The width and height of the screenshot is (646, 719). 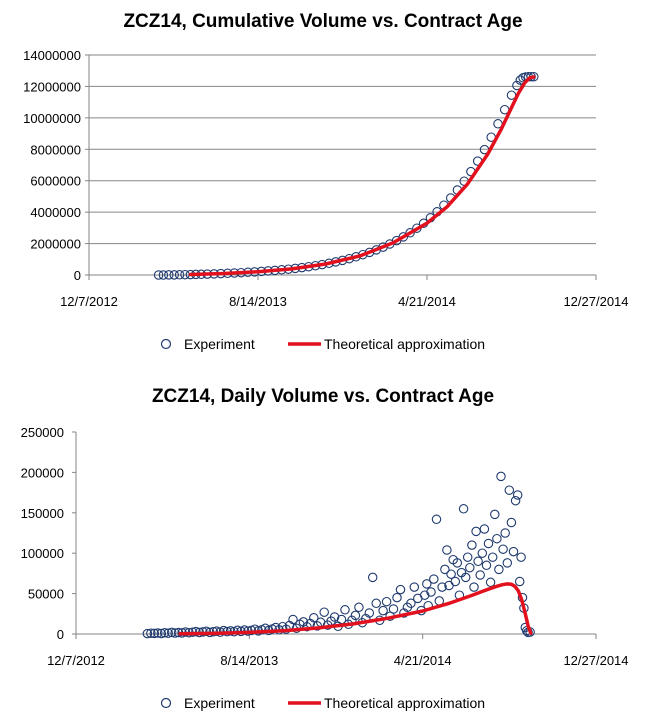 I want to click on c2-x-tick-label: 4/21/2014, so click(x=423, y=660).